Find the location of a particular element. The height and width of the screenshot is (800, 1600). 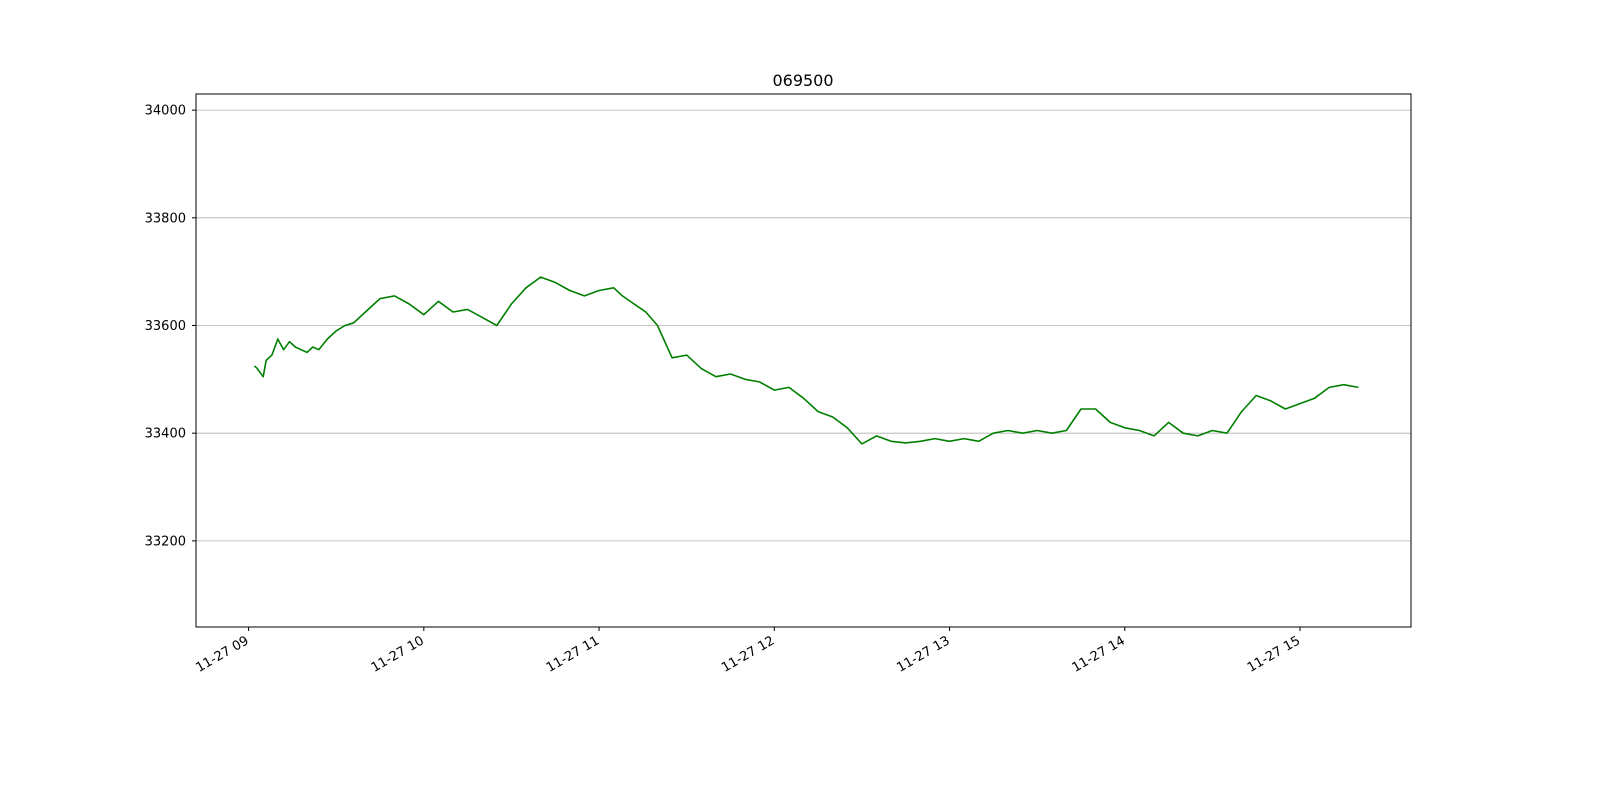

y-axis: 33200 33400 33600 33800 34000 is located at coordinates (170, 326).